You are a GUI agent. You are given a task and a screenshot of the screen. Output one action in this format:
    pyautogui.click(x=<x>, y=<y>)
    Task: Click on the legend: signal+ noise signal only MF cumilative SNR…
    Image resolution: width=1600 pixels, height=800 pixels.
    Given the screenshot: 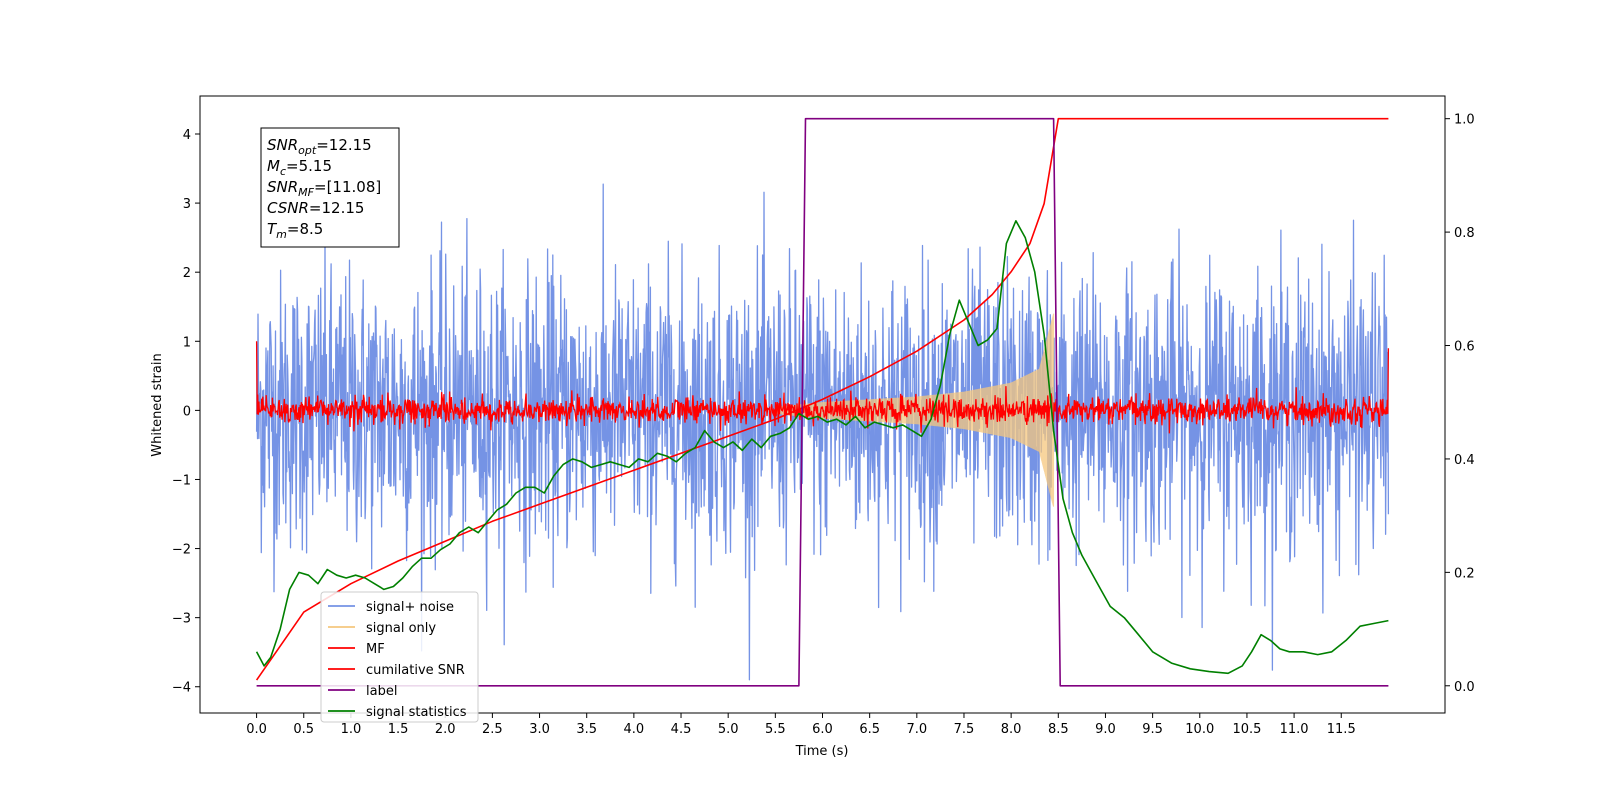 What is the action you would take?
    pyautogui.click(x=399, y=657)
    